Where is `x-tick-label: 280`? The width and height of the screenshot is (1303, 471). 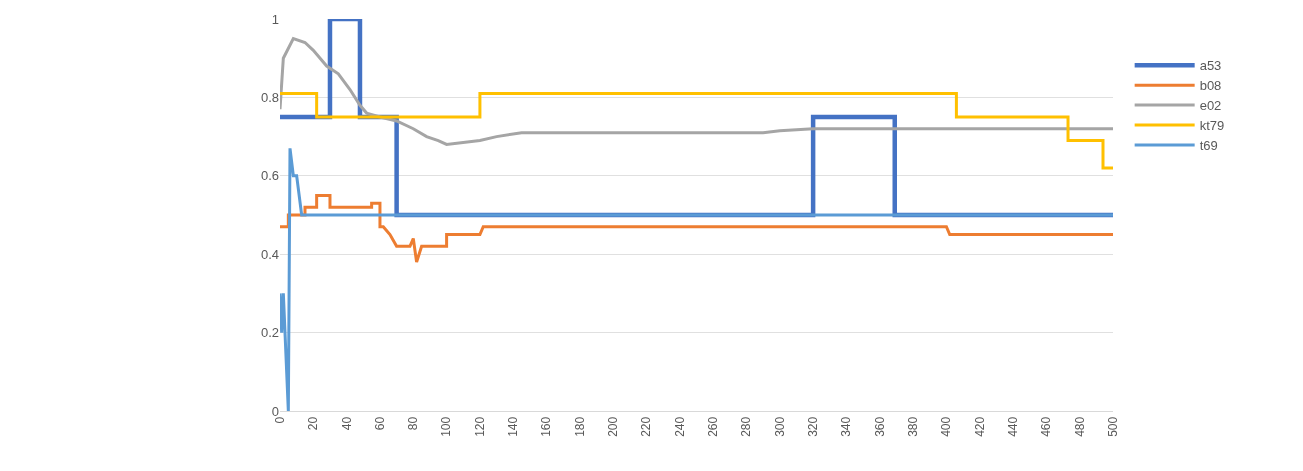 x-tick-label: 280 is located at coordinates (746, 426).